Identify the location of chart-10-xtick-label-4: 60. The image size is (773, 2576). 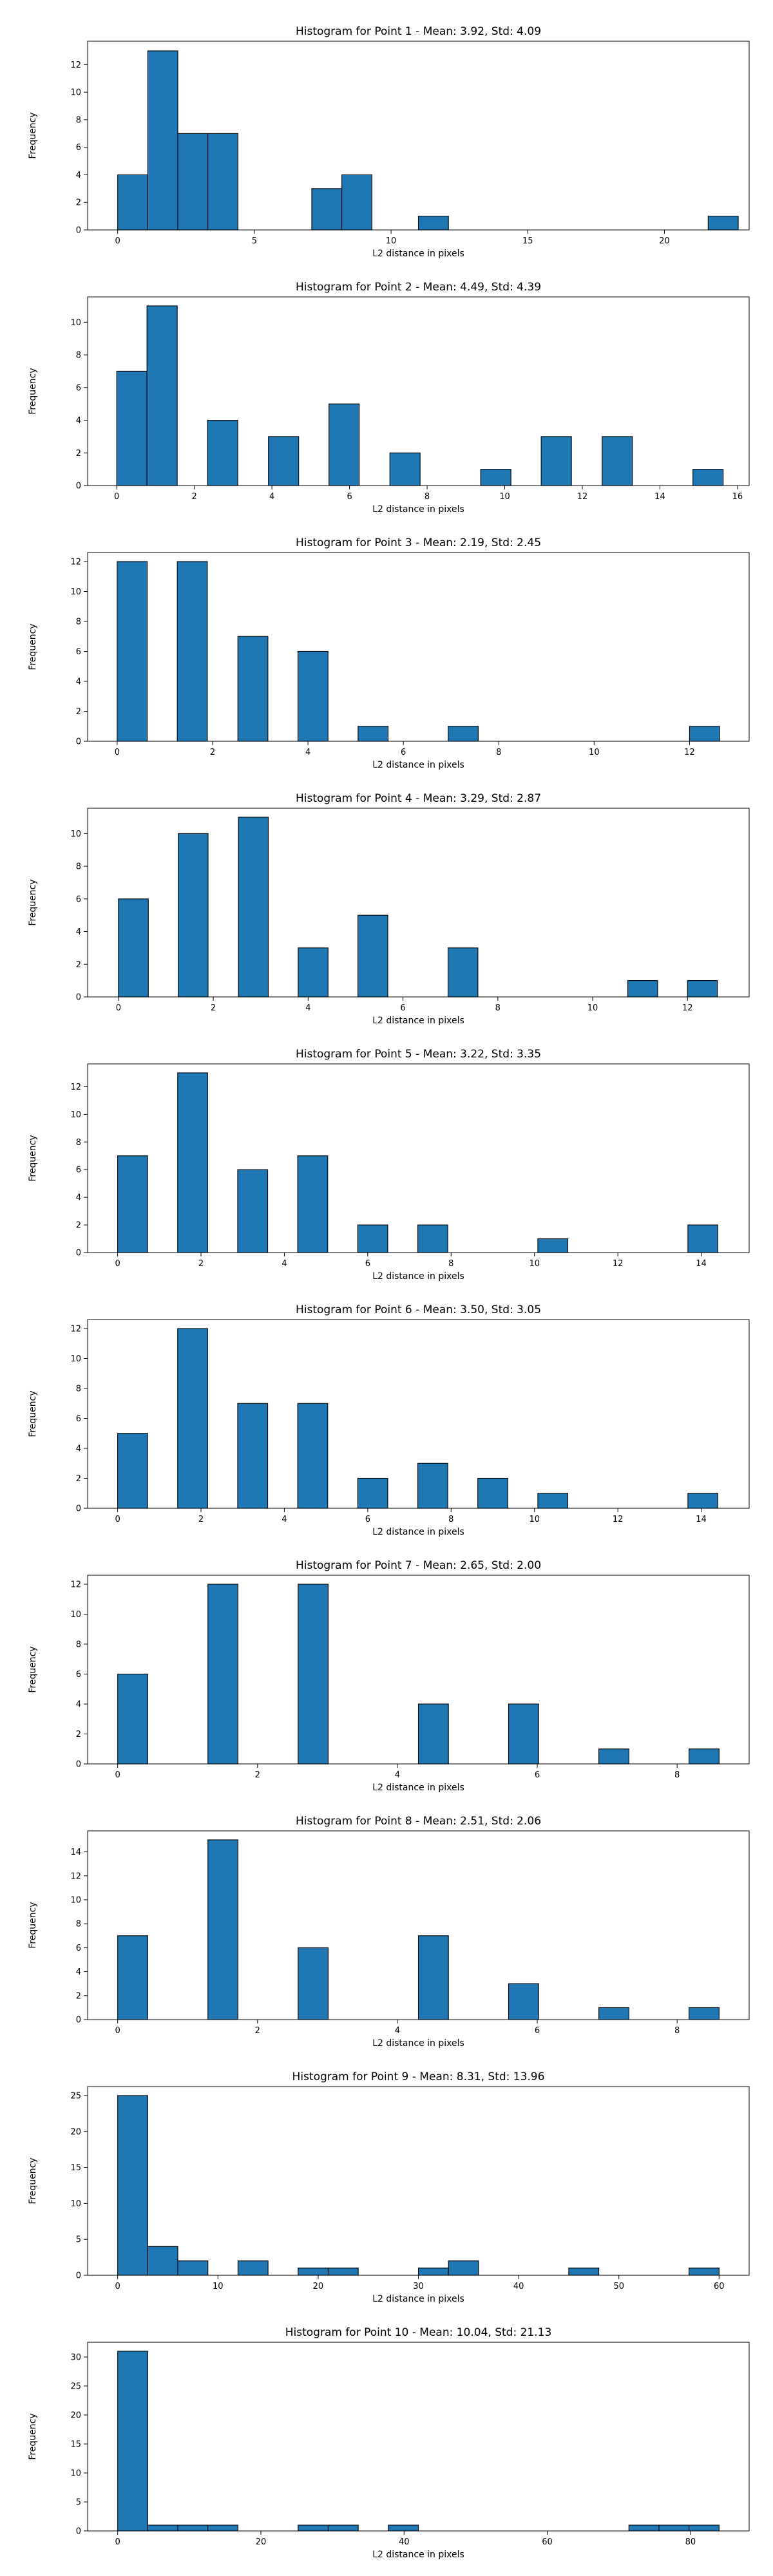
(547, 2542).